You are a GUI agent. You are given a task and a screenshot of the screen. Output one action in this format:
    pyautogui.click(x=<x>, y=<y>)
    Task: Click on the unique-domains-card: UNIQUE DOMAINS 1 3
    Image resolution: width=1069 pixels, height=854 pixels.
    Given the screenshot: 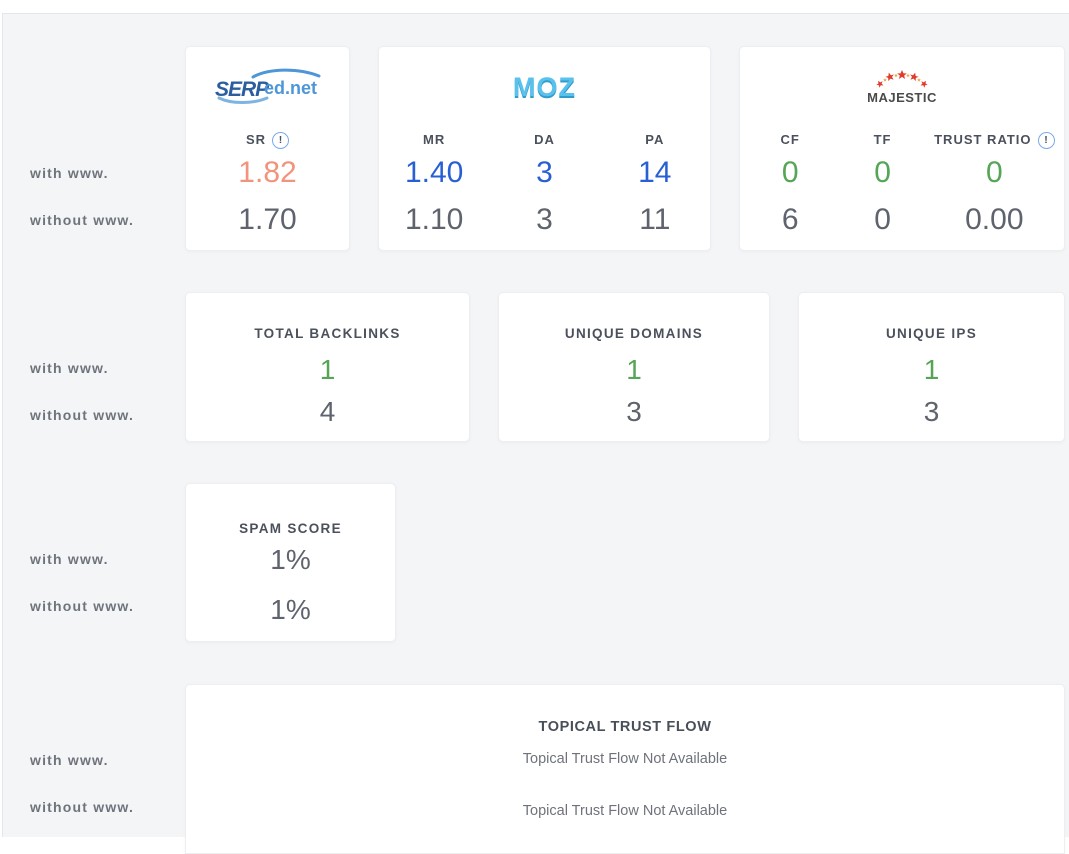 What is the action you would take?
    pyautogui.click(x=634, y=367)
    